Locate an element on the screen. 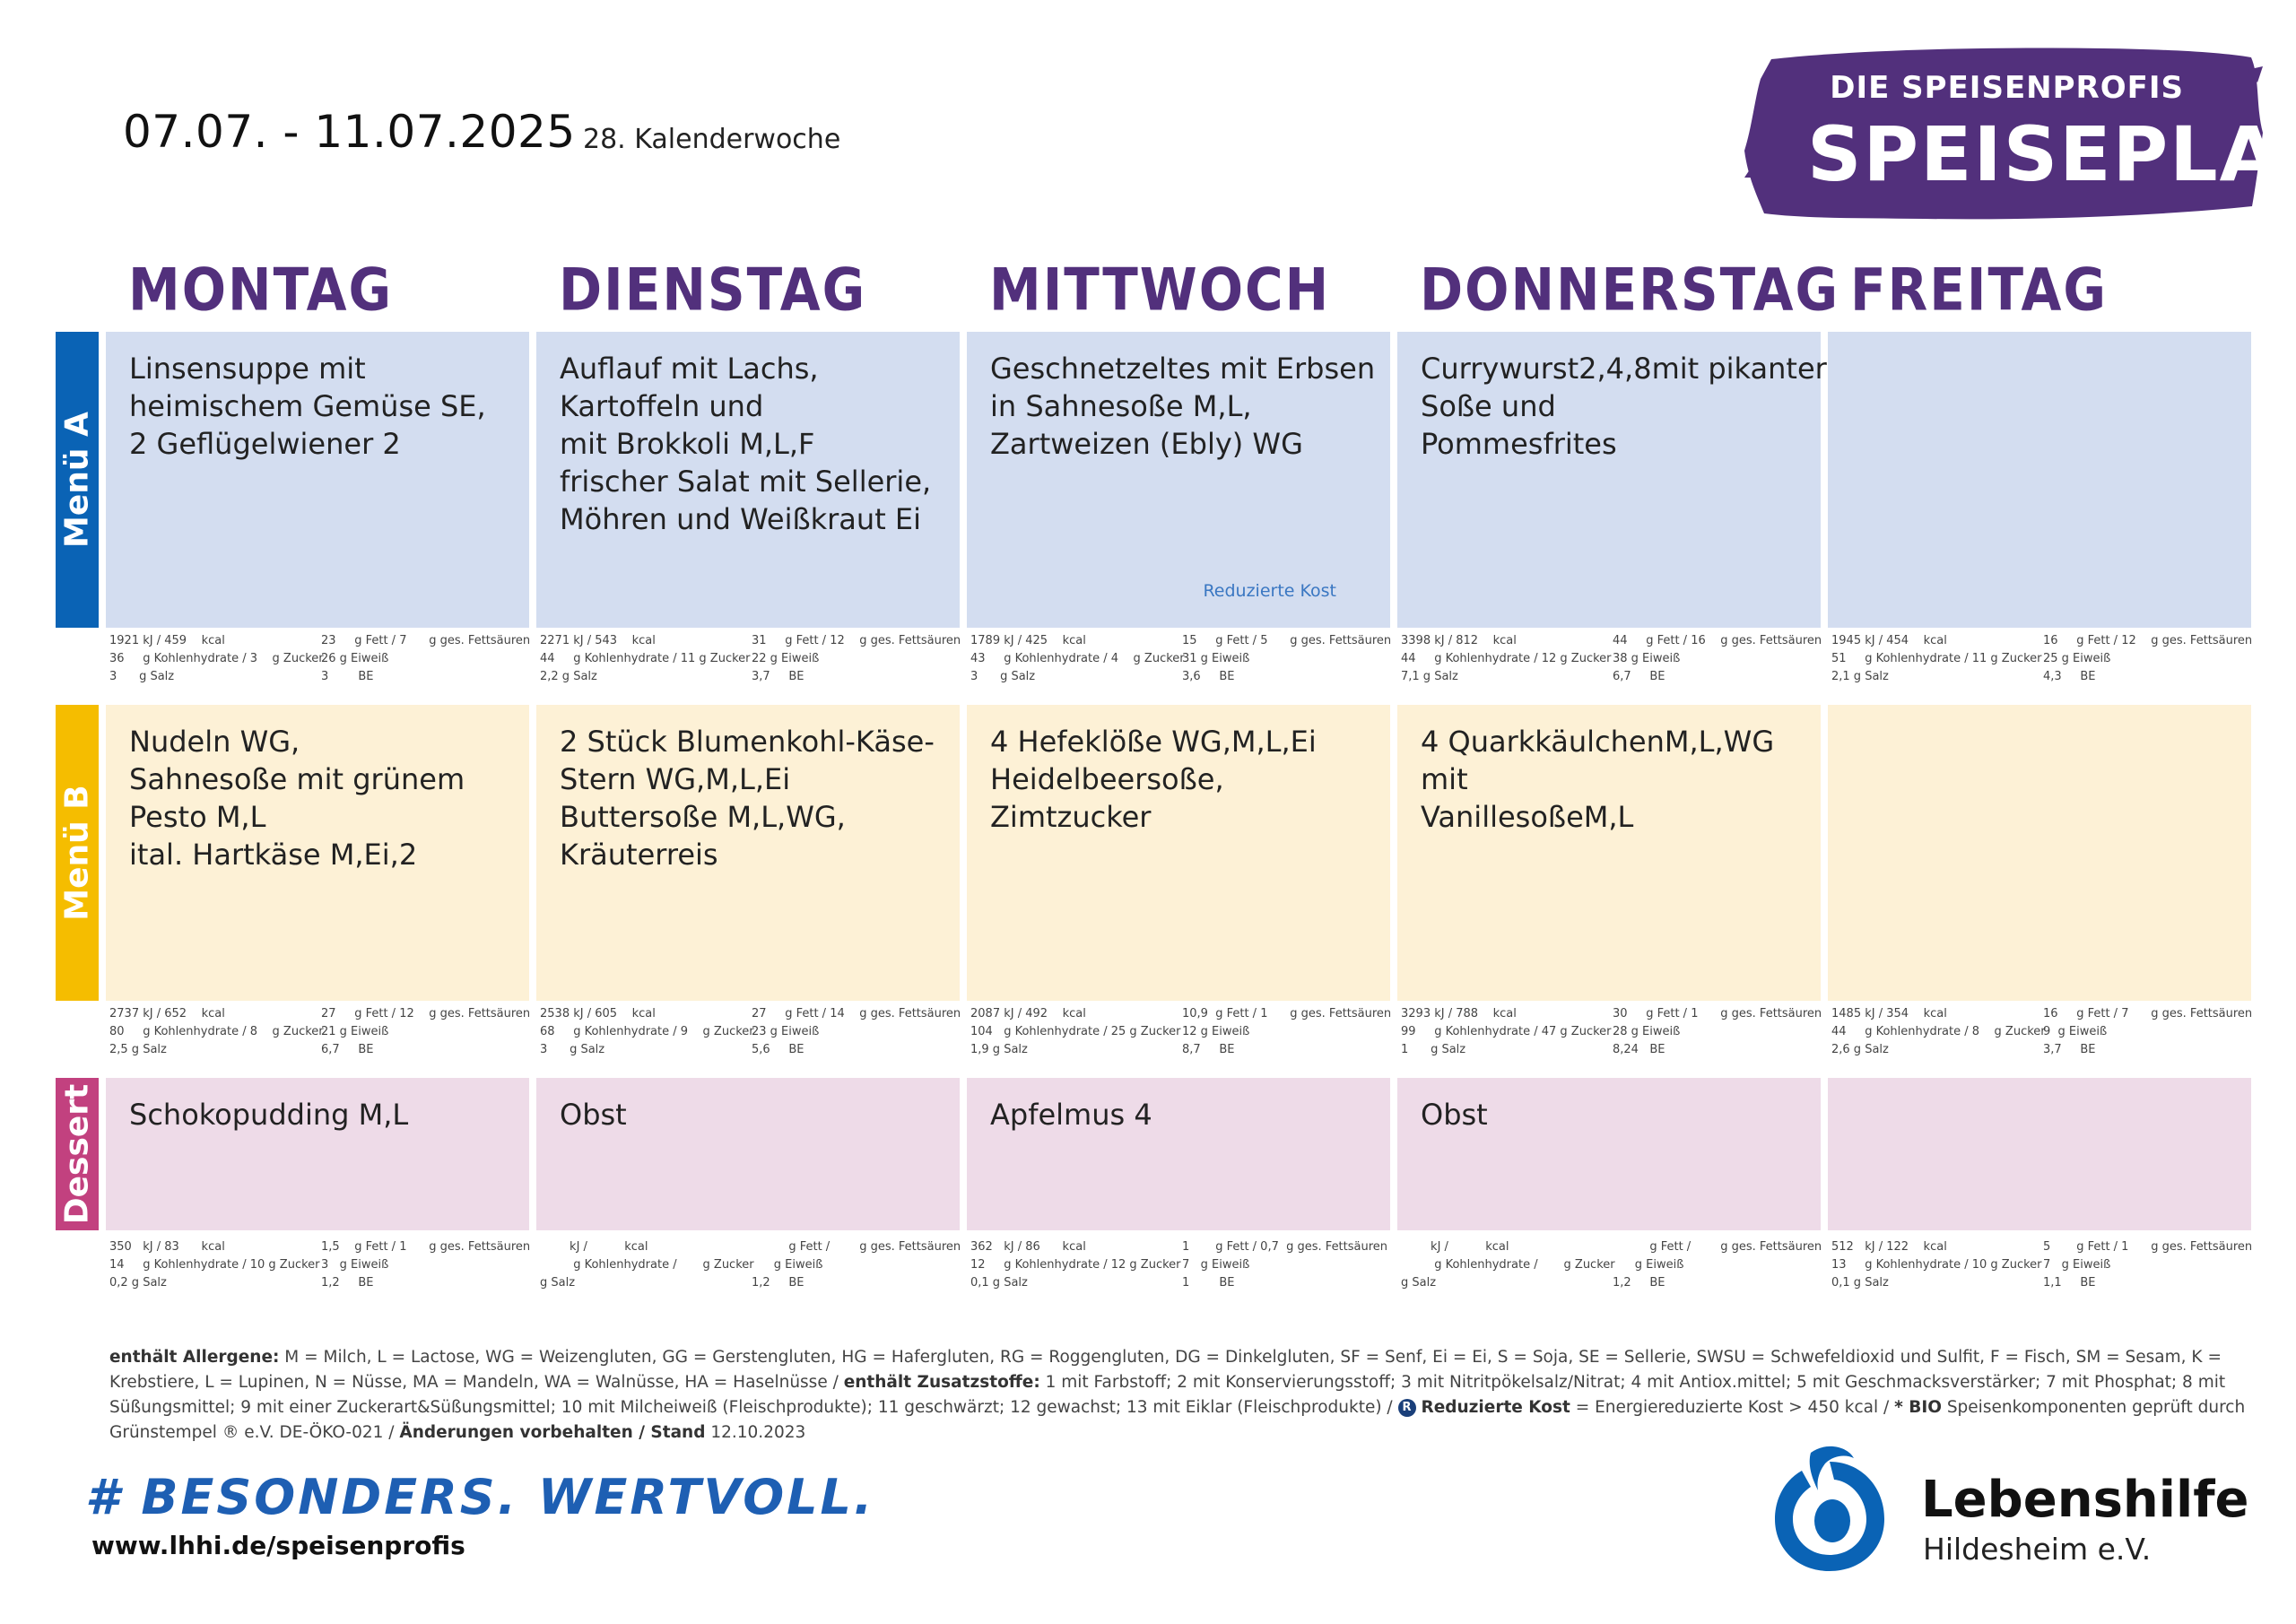 The height and width of the screenshot is (1624, 2296). nutrition-line: 7,1 g Salz is located at coordinates (1429, 676).